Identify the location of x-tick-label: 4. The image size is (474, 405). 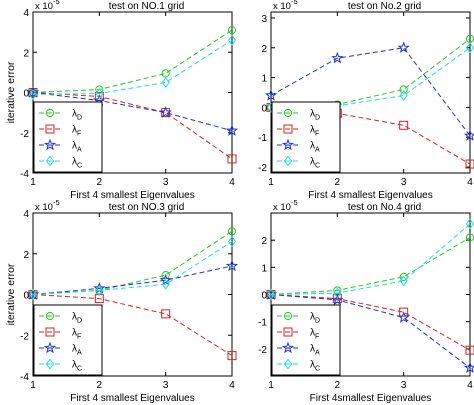
(470, 385).